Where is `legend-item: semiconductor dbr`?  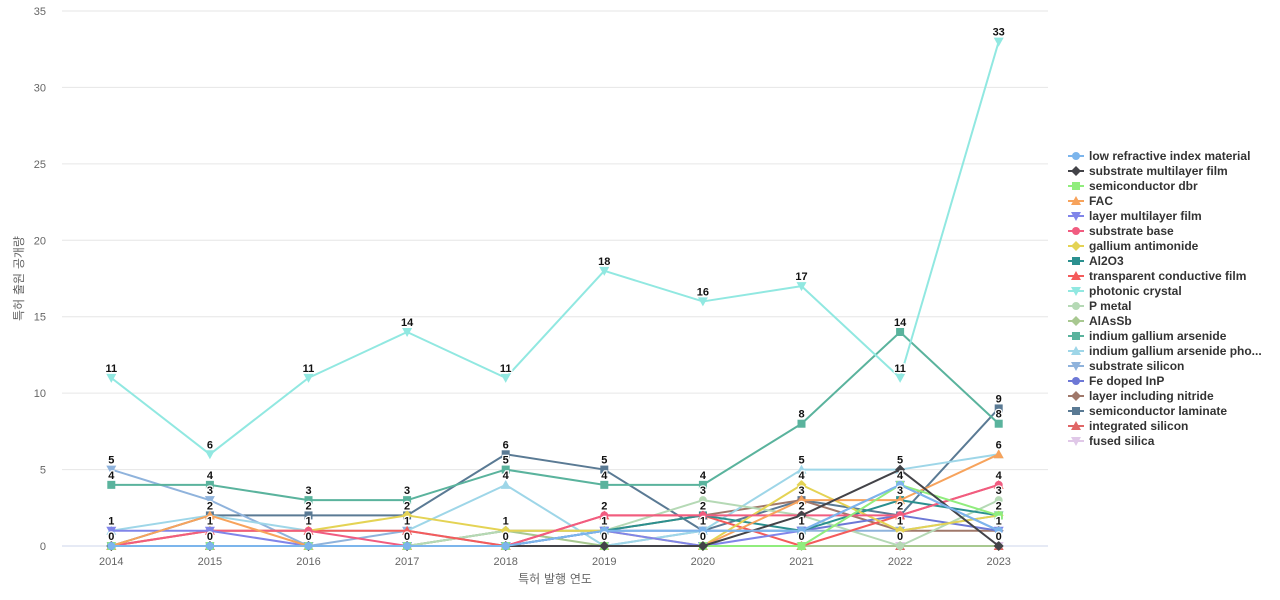 legend-item: semiconductor dbr is located at coordinates (1133, 186).